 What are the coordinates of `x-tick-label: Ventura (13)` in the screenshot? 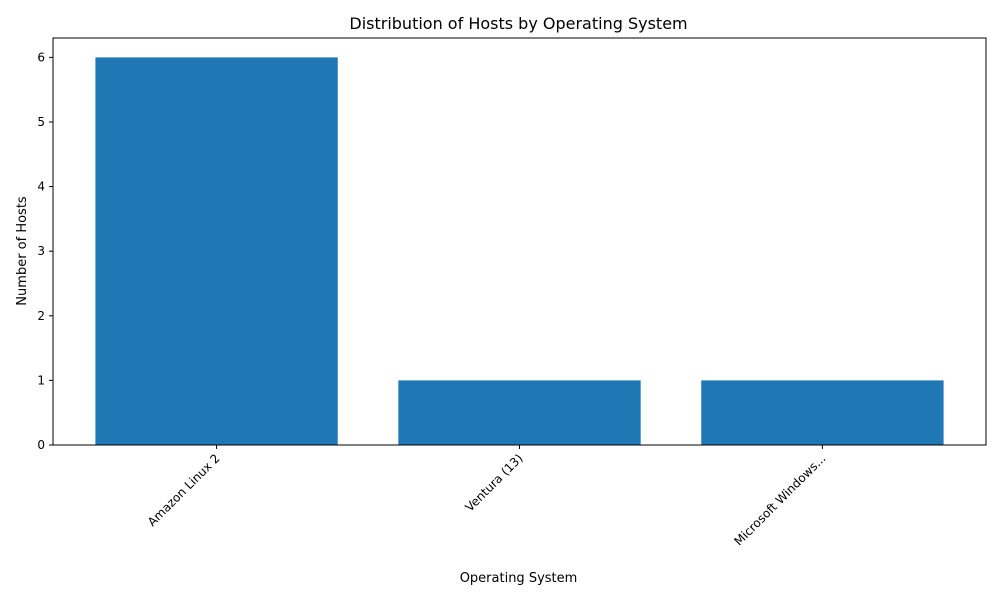 It's located at (493, 482).